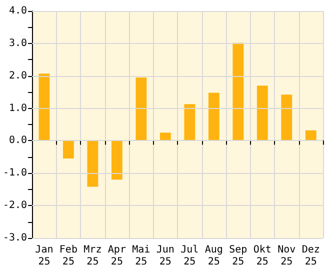 The height and width of the screenshot is (269, 332). I want to click on x-tick-label: Feb 25, so click(68, 256).